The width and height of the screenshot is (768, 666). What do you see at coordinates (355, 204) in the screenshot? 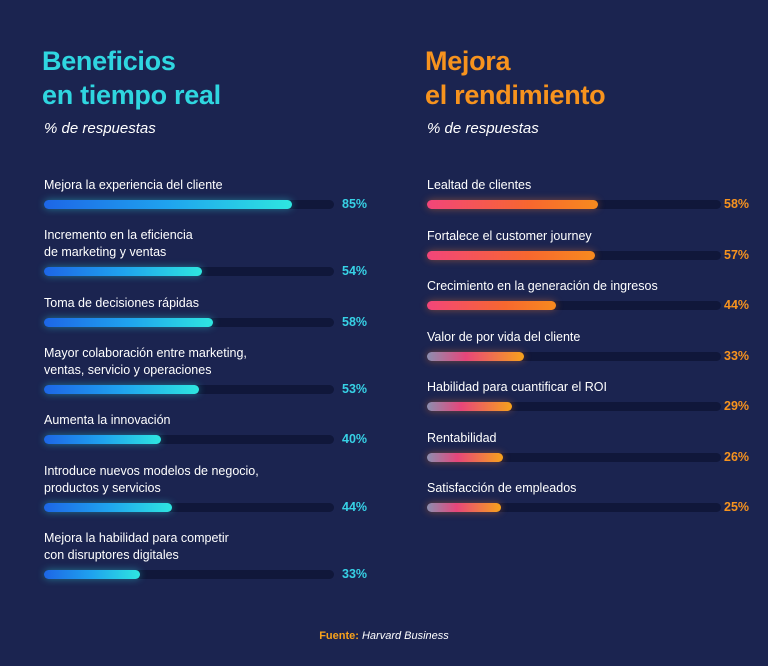
I see `left-bar-value: 85%` at bounding box center [355, 204].